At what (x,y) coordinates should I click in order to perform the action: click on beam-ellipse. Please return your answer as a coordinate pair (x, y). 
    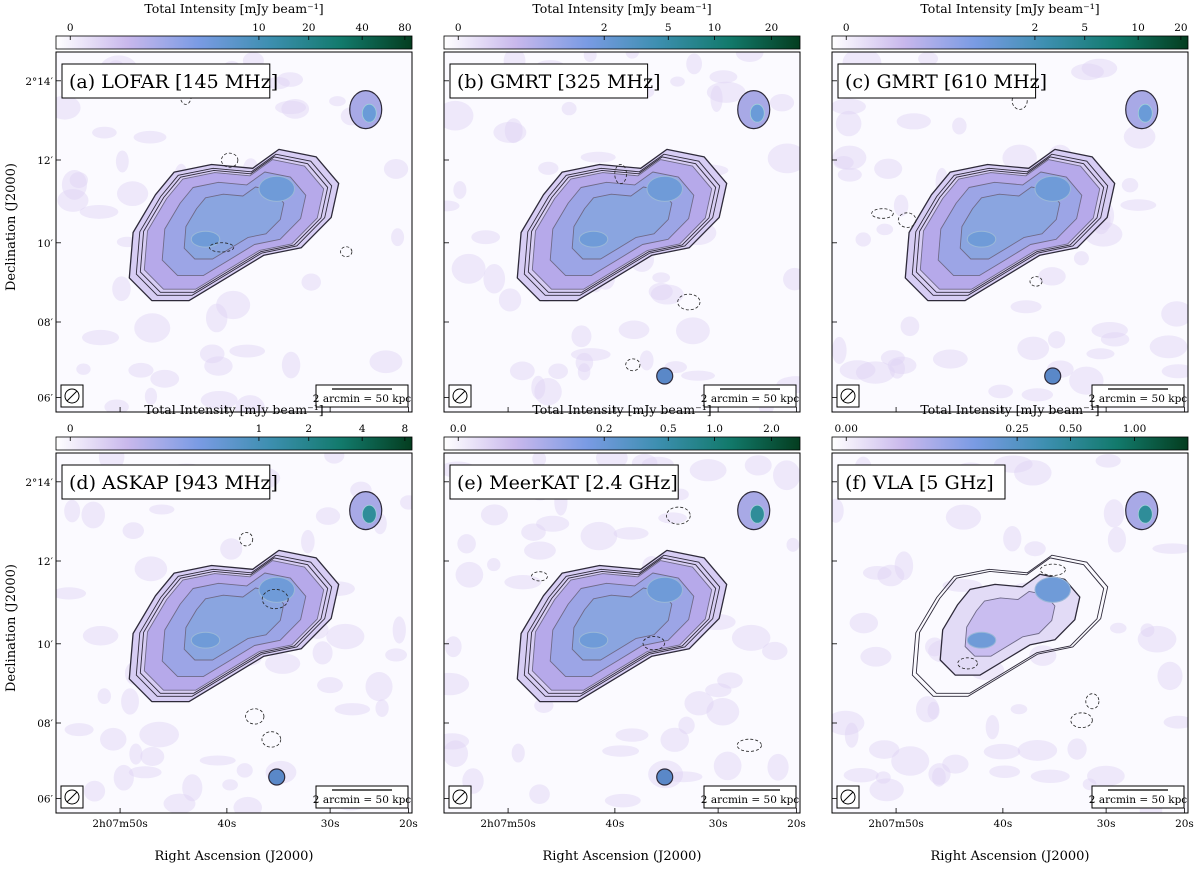
    Looking at the image, I should click on (72, 797).